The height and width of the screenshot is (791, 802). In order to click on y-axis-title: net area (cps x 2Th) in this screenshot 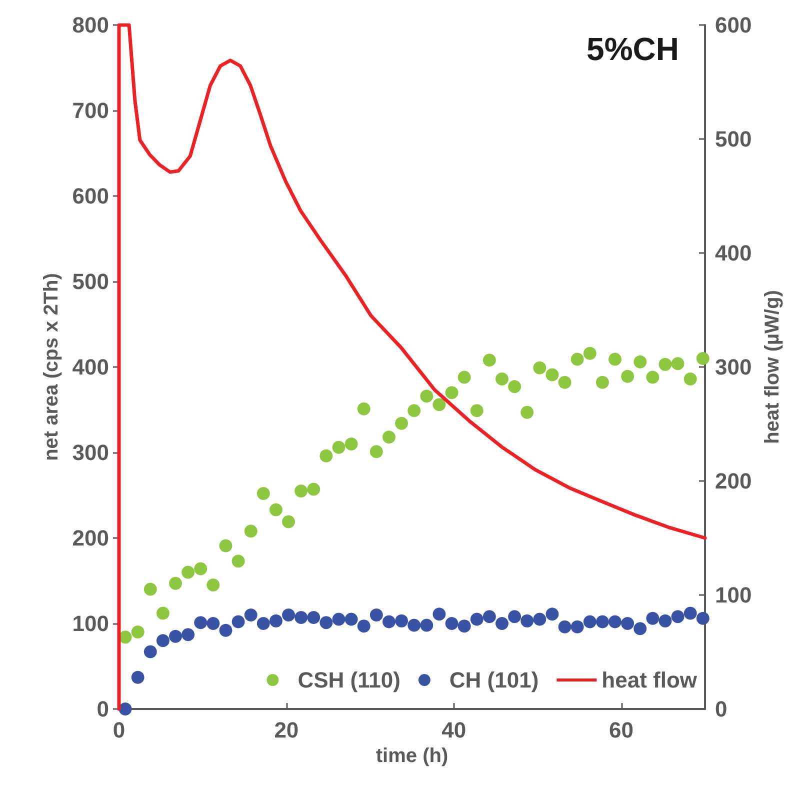, I will do `click(51, 367)`.